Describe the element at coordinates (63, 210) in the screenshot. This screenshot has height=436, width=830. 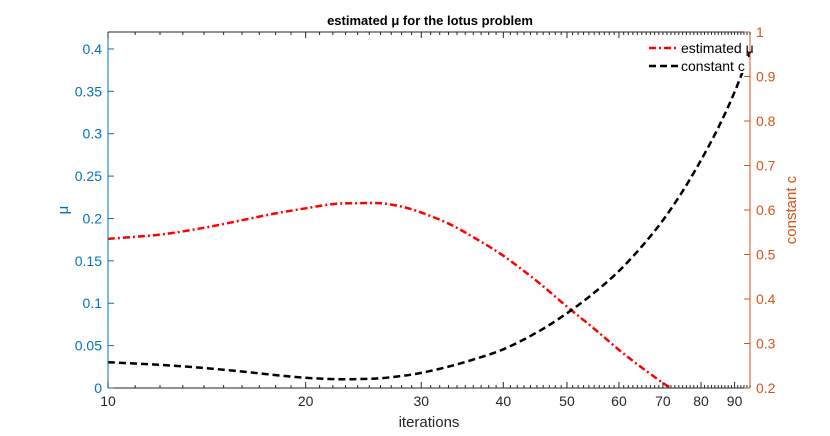
I see `y-axis-label-left: μ` at that location.